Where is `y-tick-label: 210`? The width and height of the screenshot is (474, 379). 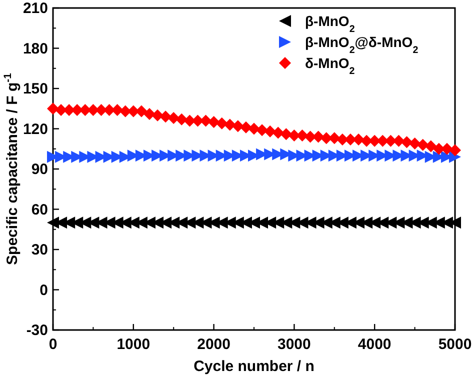 y-tick-label: 210 is located at coordinates (35, 8).